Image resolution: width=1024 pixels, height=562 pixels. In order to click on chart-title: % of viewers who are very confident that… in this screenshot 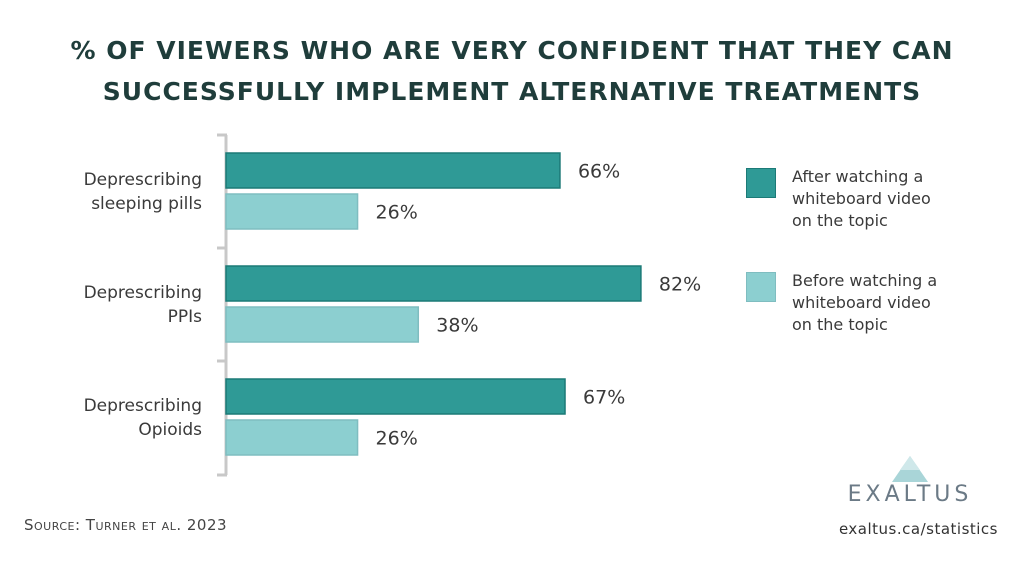, I will do `click(512, 71)`.